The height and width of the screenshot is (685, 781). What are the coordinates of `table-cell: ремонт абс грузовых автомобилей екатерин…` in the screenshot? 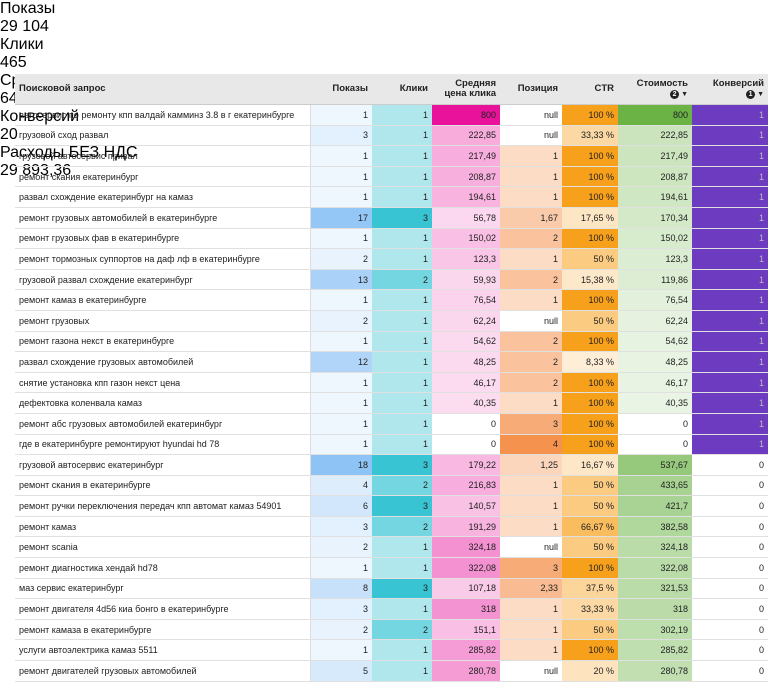 It's located at (163, 424).